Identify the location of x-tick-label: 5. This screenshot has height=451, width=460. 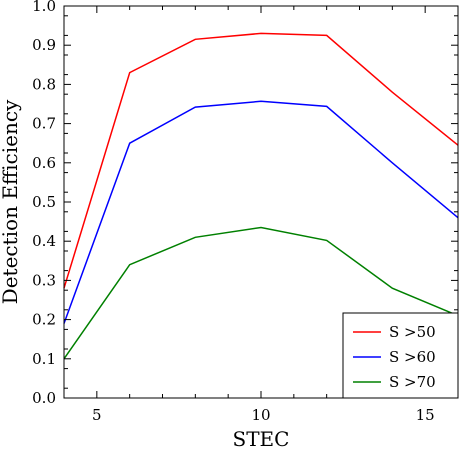
(97, 415).